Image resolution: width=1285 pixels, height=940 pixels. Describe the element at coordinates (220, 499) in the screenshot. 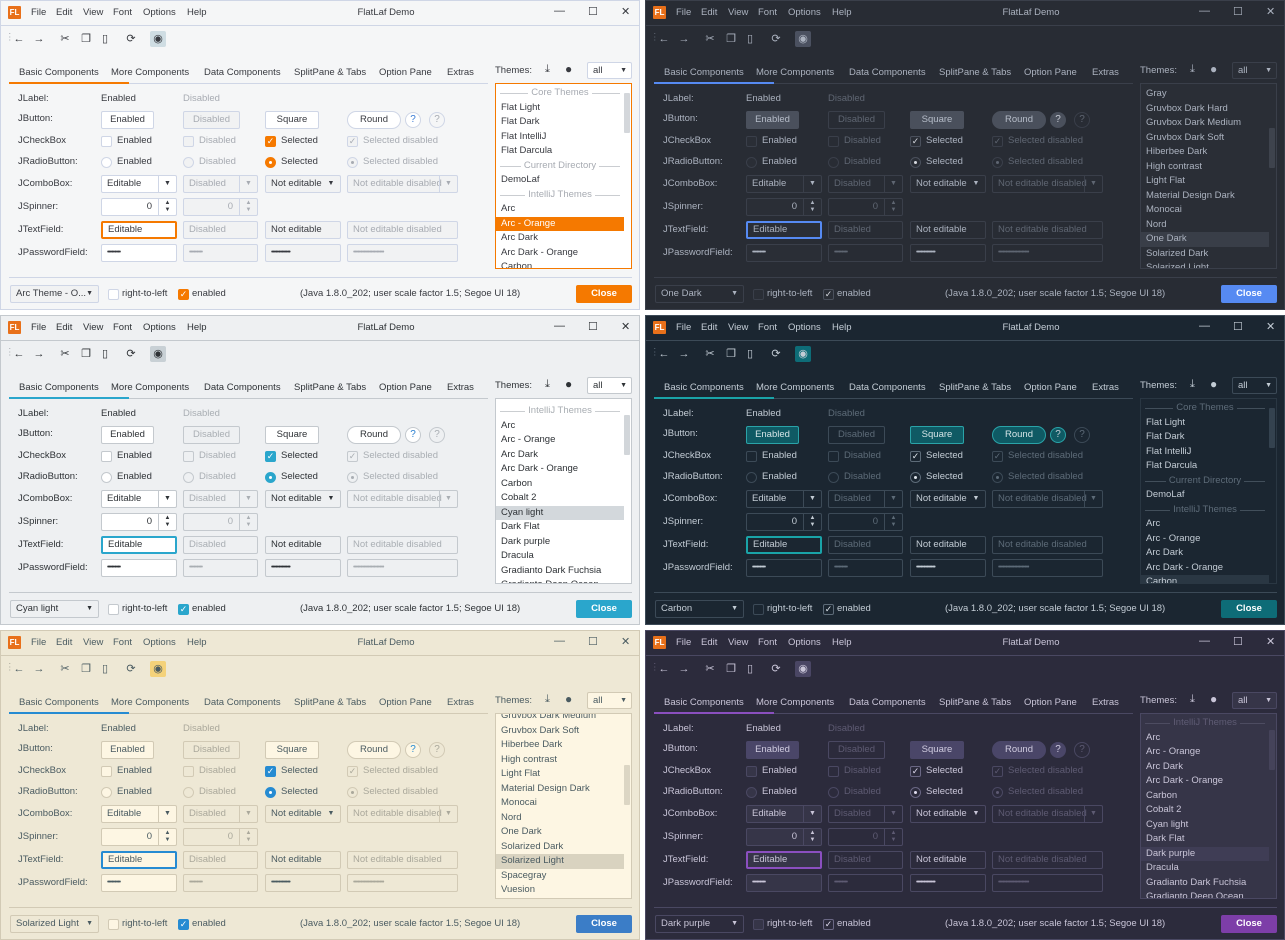

I see `combo-box: Disabled ▼` at that location.